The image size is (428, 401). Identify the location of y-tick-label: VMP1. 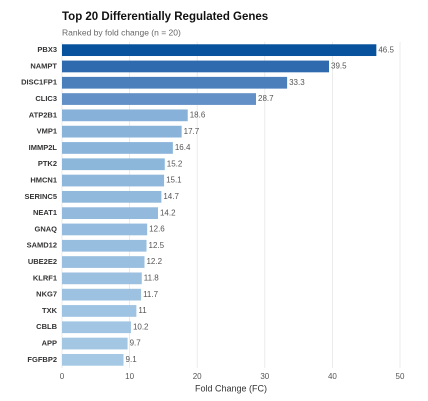
(47, 131).